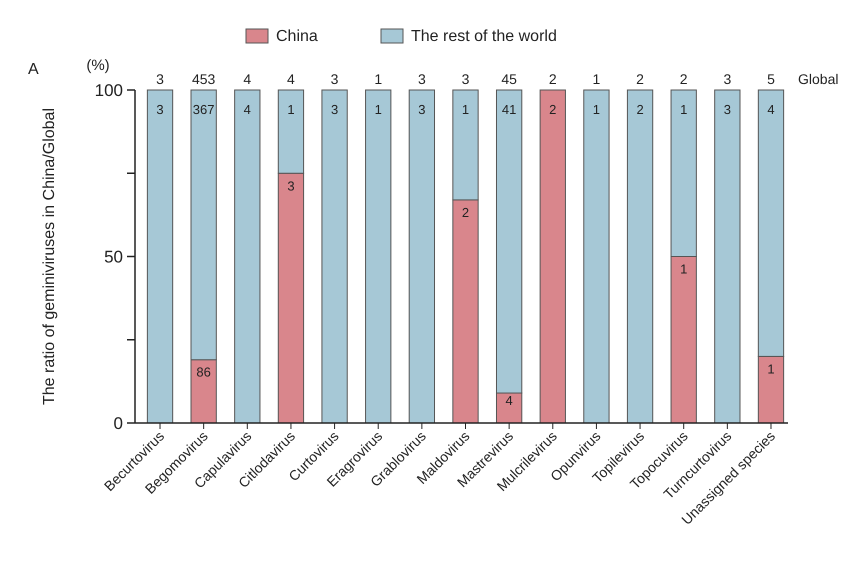 The image size is (866, 565). Describe the element at coordinates (203, 372) in the screenshot. I see `annotation: 86` at that location.